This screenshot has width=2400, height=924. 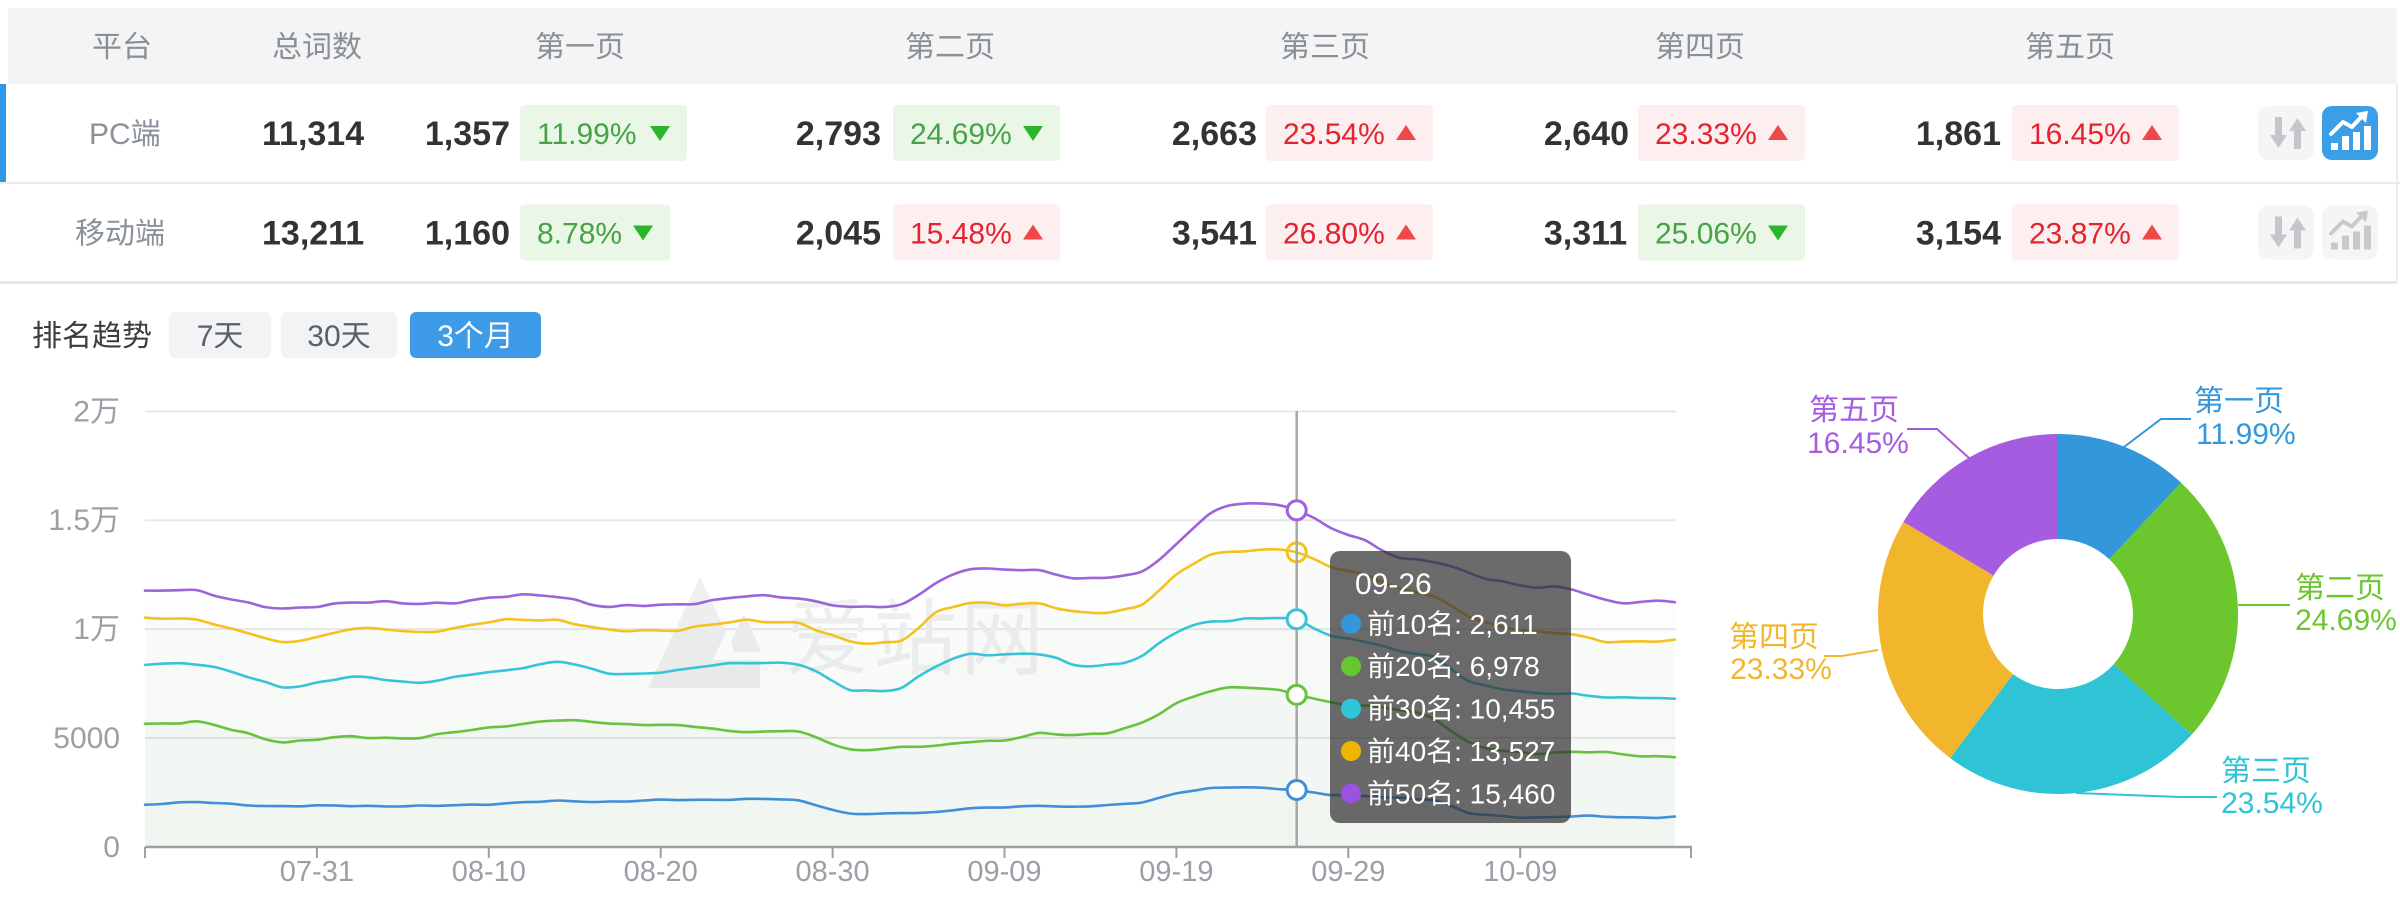 What do you see at coordinates (1214, 134) in the screenshot?
I see `svg-text: 2,663` at bounding box center [1214, 134].